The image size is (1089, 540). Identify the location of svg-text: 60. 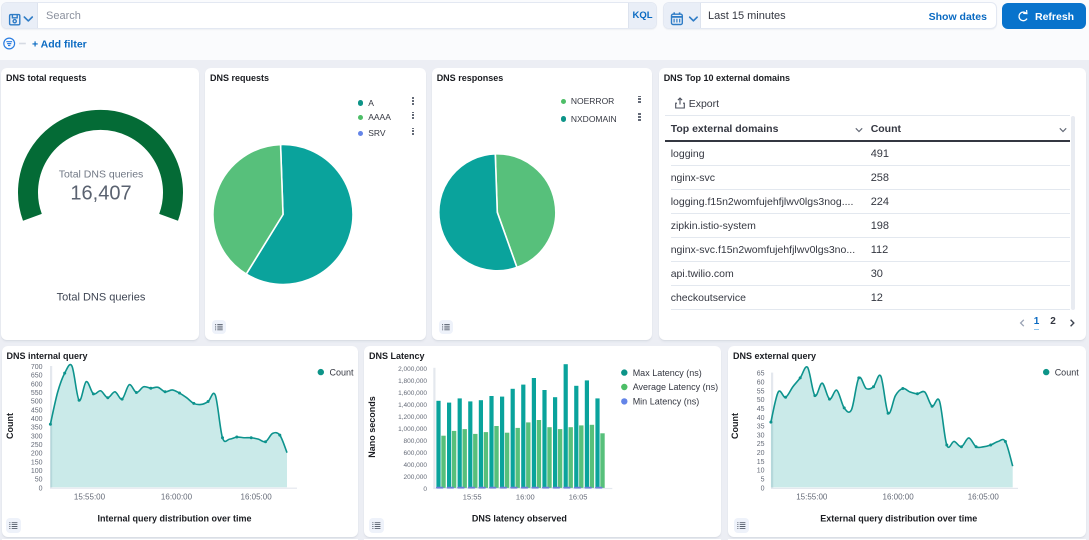
(761, 382).